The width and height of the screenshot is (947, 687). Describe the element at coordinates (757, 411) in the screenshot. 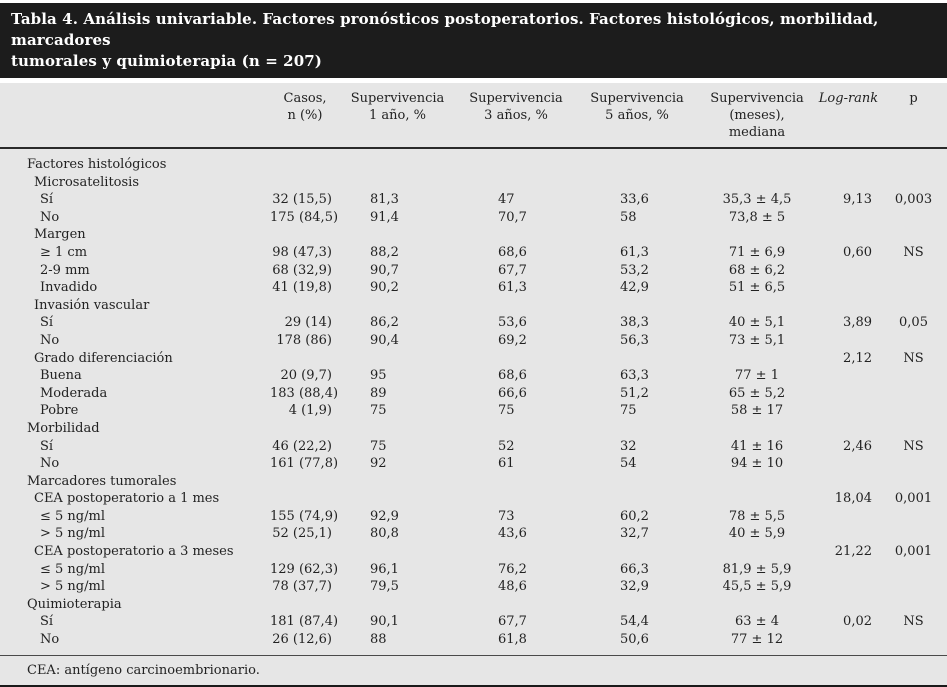

I see `cell-supervivencia-meses: 58 ± 17` at that location.